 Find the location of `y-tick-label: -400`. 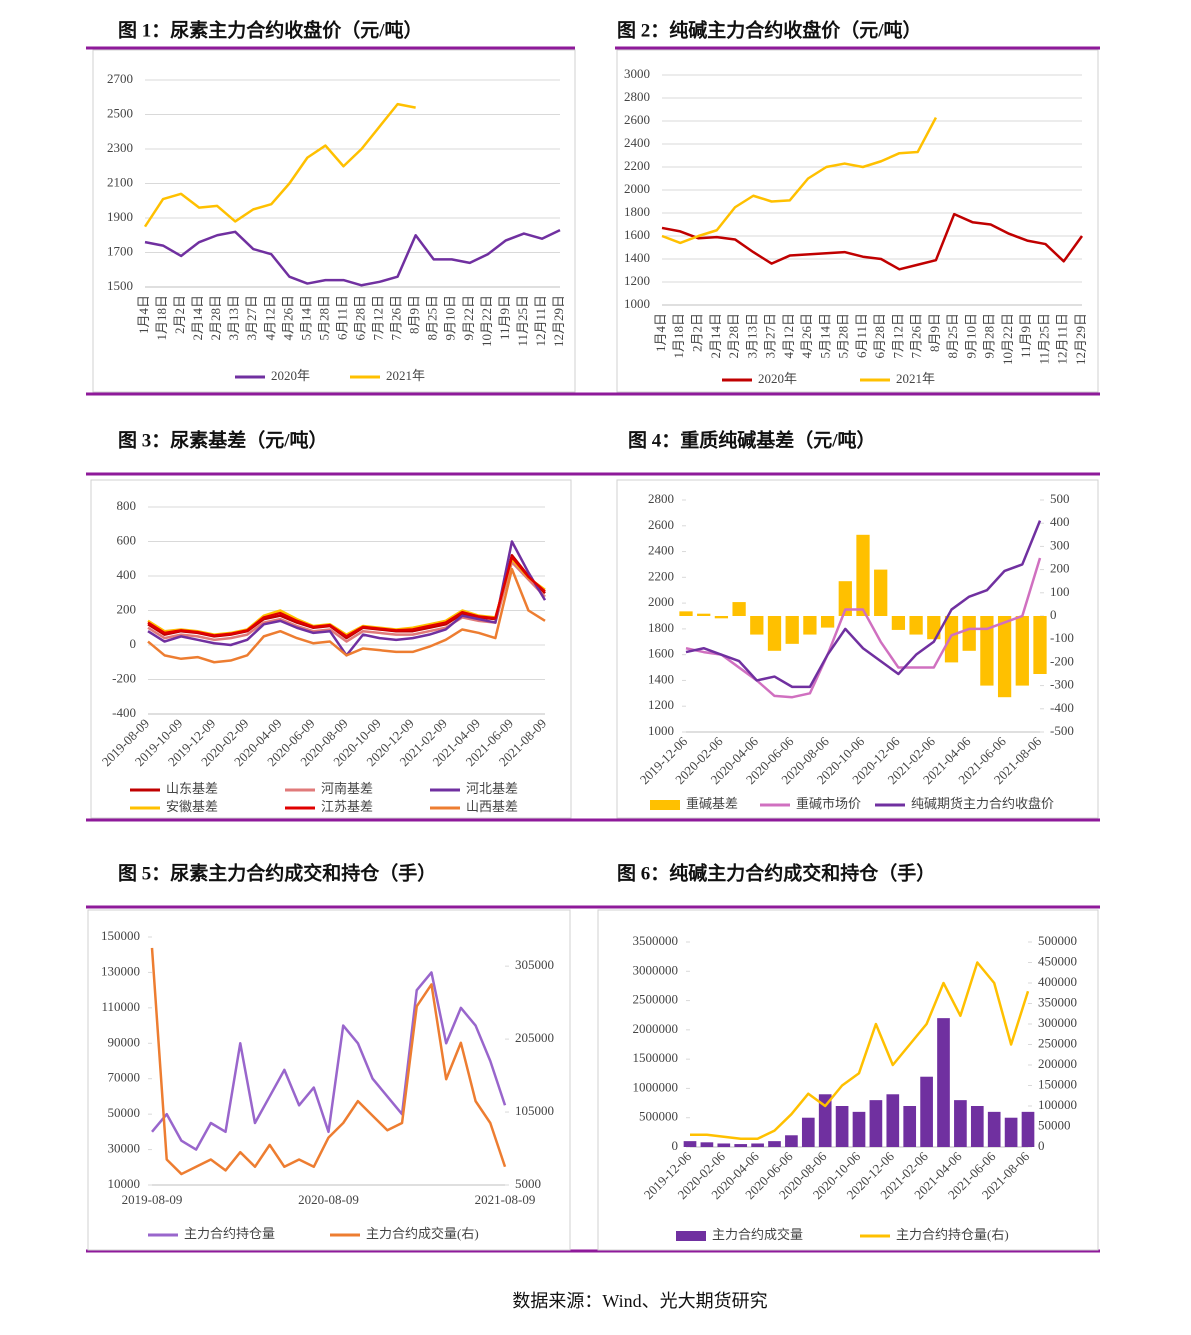

y-tick-label: -400 is located at coordinates (124, 712).